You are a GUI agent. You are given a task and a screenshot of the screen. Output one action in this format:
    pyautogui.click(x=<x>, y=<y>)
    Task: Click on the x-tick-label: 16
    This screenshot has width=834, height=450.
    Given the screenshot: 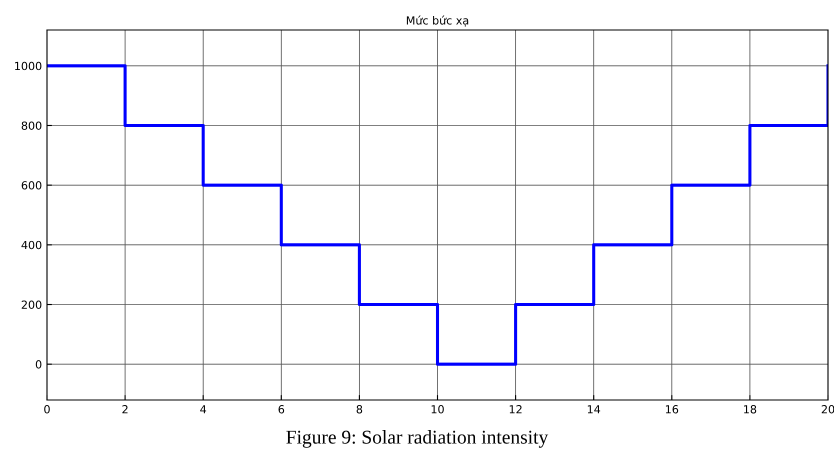 What is the action you would take?
    pyautogui.click(x=672, y=409)
    